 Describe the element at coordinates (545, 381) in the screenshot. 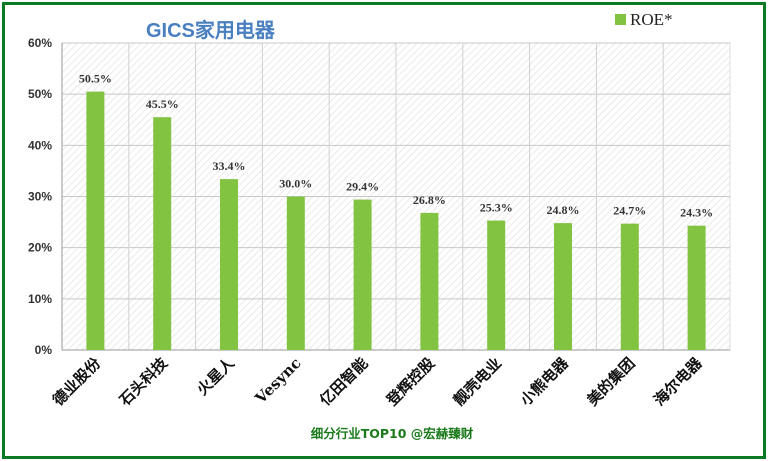

I see `x-tick-label: 小熊电器` at that location.